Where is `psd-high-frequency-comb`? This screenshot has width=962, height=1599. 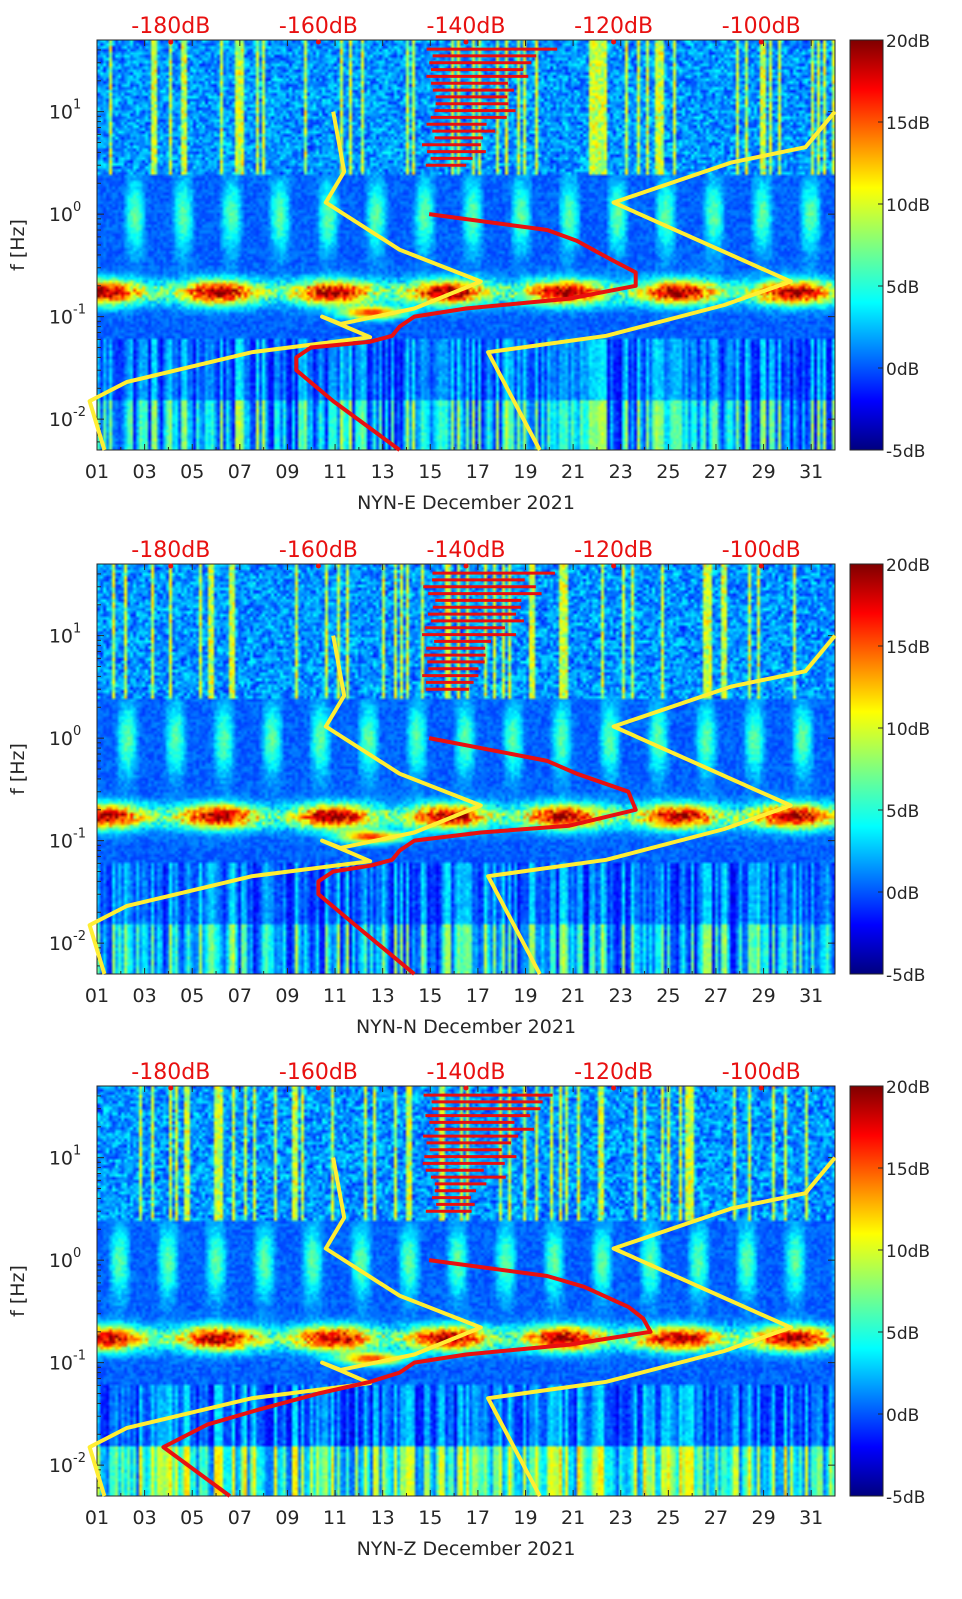
psd-high-frequency-comb is located at coordinates (487, 1153).